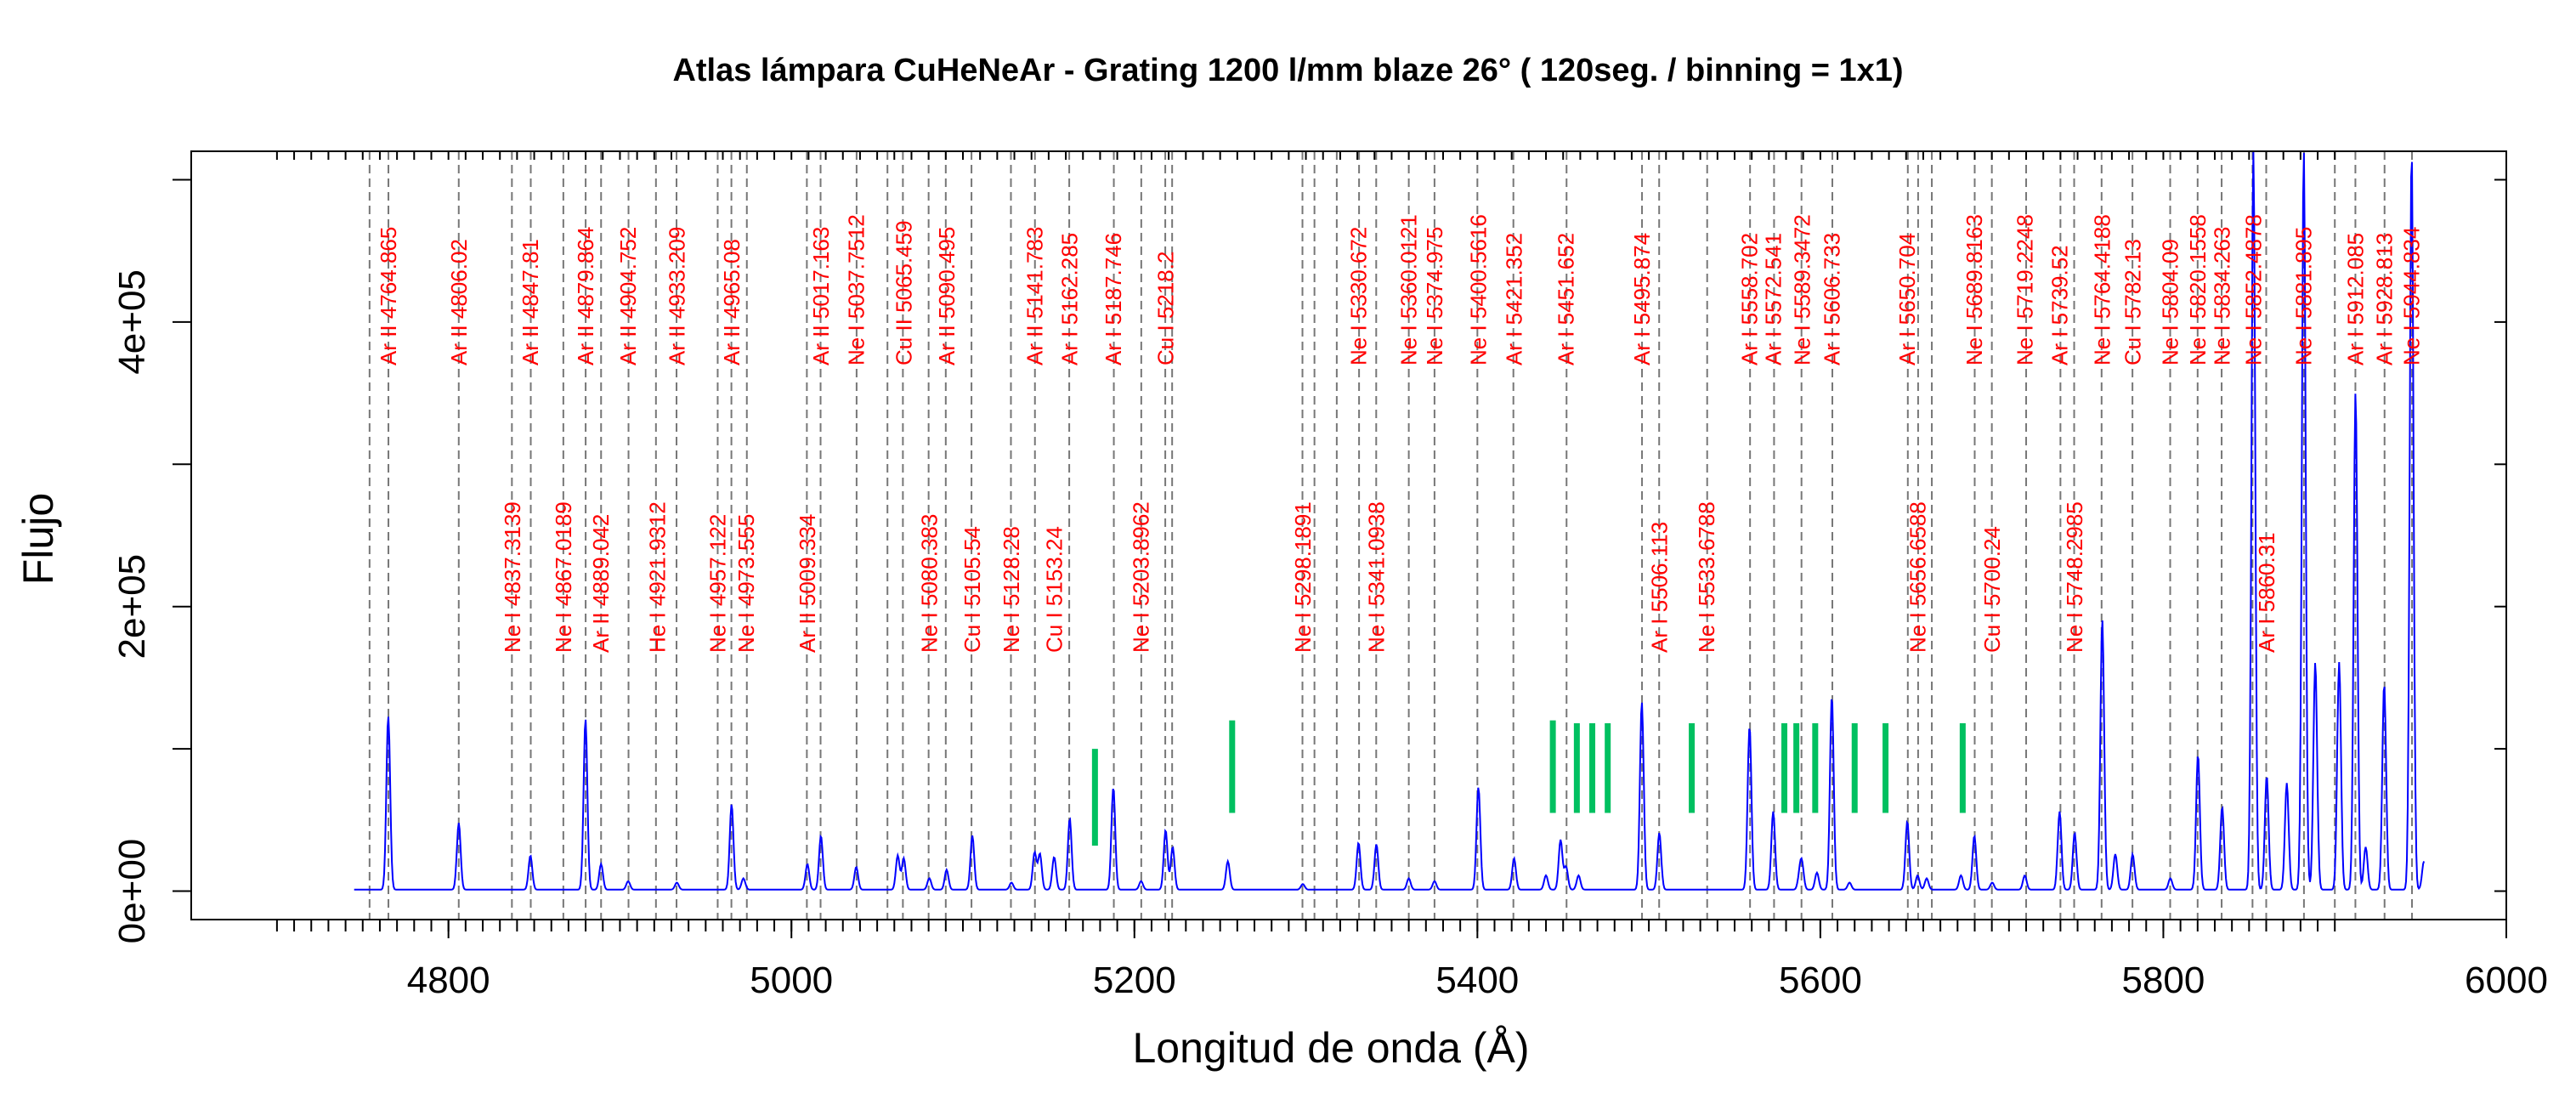 The width and height of the screenshot is (2576, 1104). What do you see at coordinates (1011, 589) in the screenshot?
I see `line-label-bottom: Ne I 5128.28` at bounding box center [1011, 589].